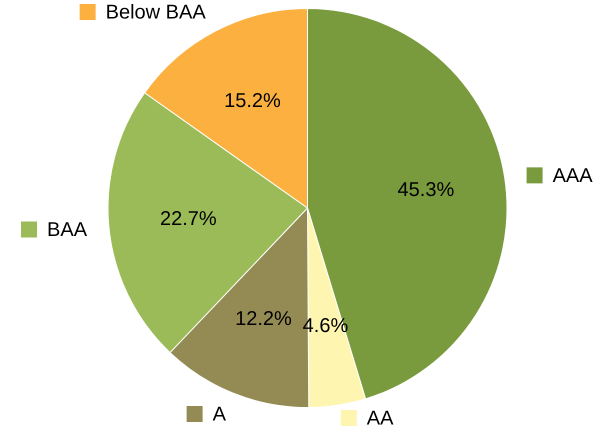 This screenshot has width=615, height=434. What do you see at coordinates (156, 13) in the screenshot?
I see `legend-label: Below BAA` at bounding box center [156, 13].